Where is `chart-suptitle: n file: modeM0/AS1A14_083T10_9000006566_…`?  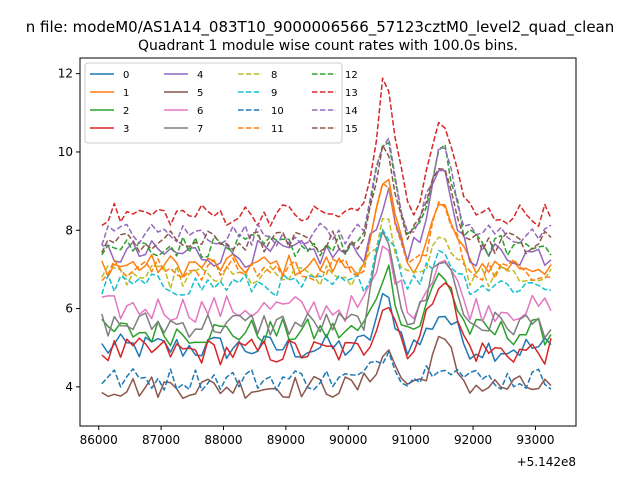
chart-suptitle: n file: modeM0/AS1A14_083T10_9000006566_… is located at coordinates (320, 27).